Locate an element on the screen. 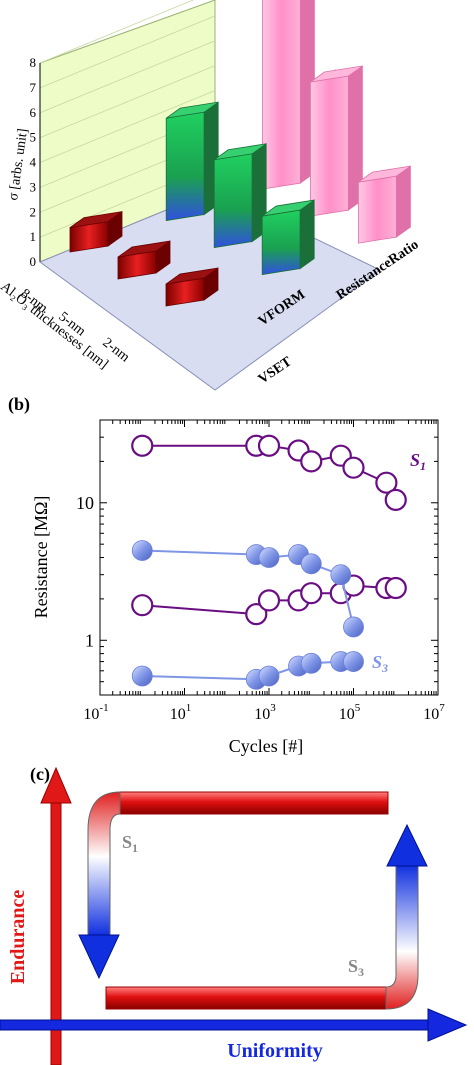 The width and height of the screenshot is (474, 1065). x-tick-label: 10³ is located at coordinates (265, 712).